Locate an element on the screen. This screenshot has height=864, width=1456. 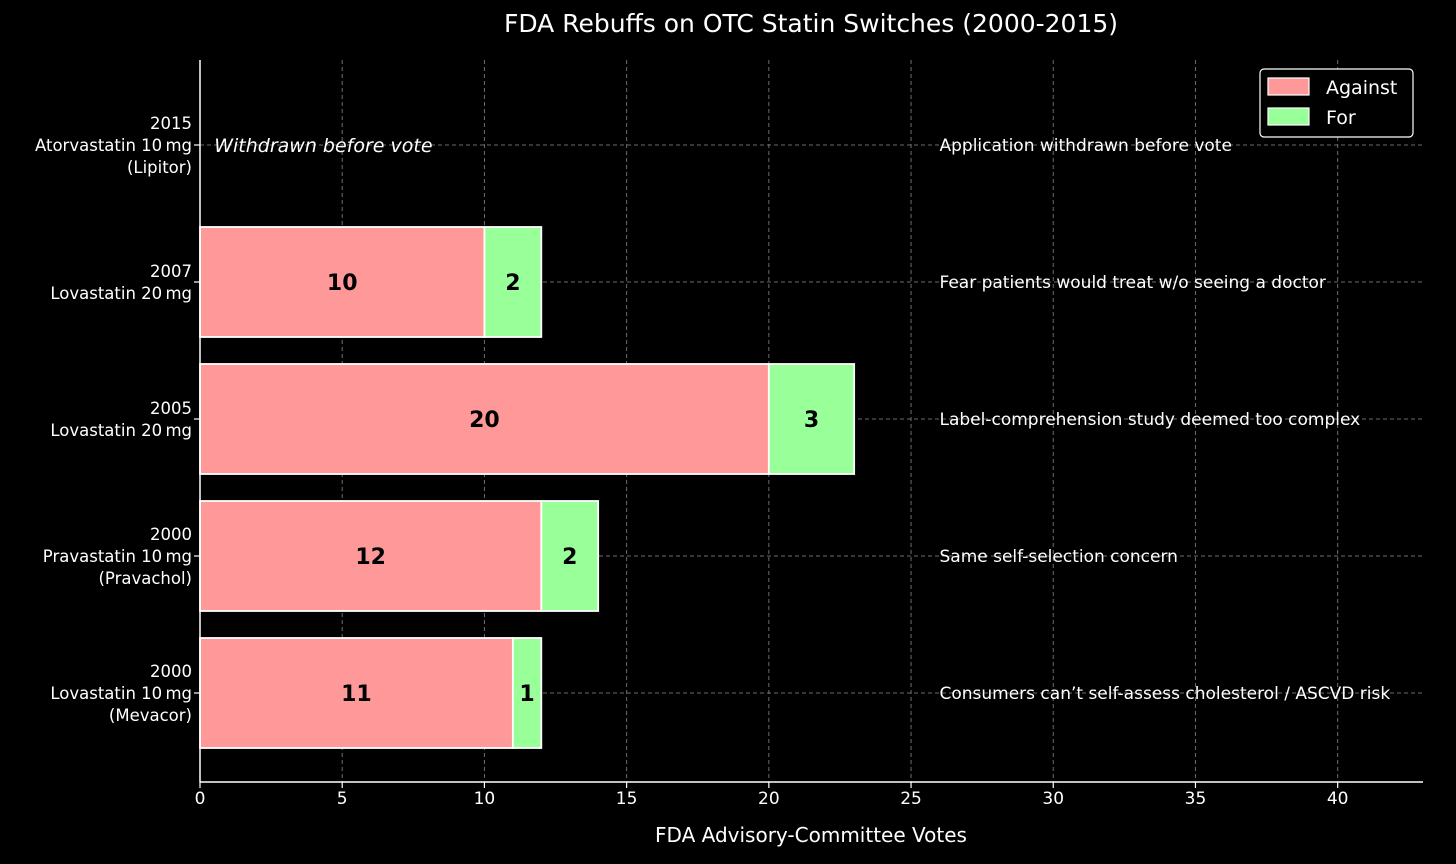
y-category-label-line: (Lipitor) is located at coordinates (159, 167).